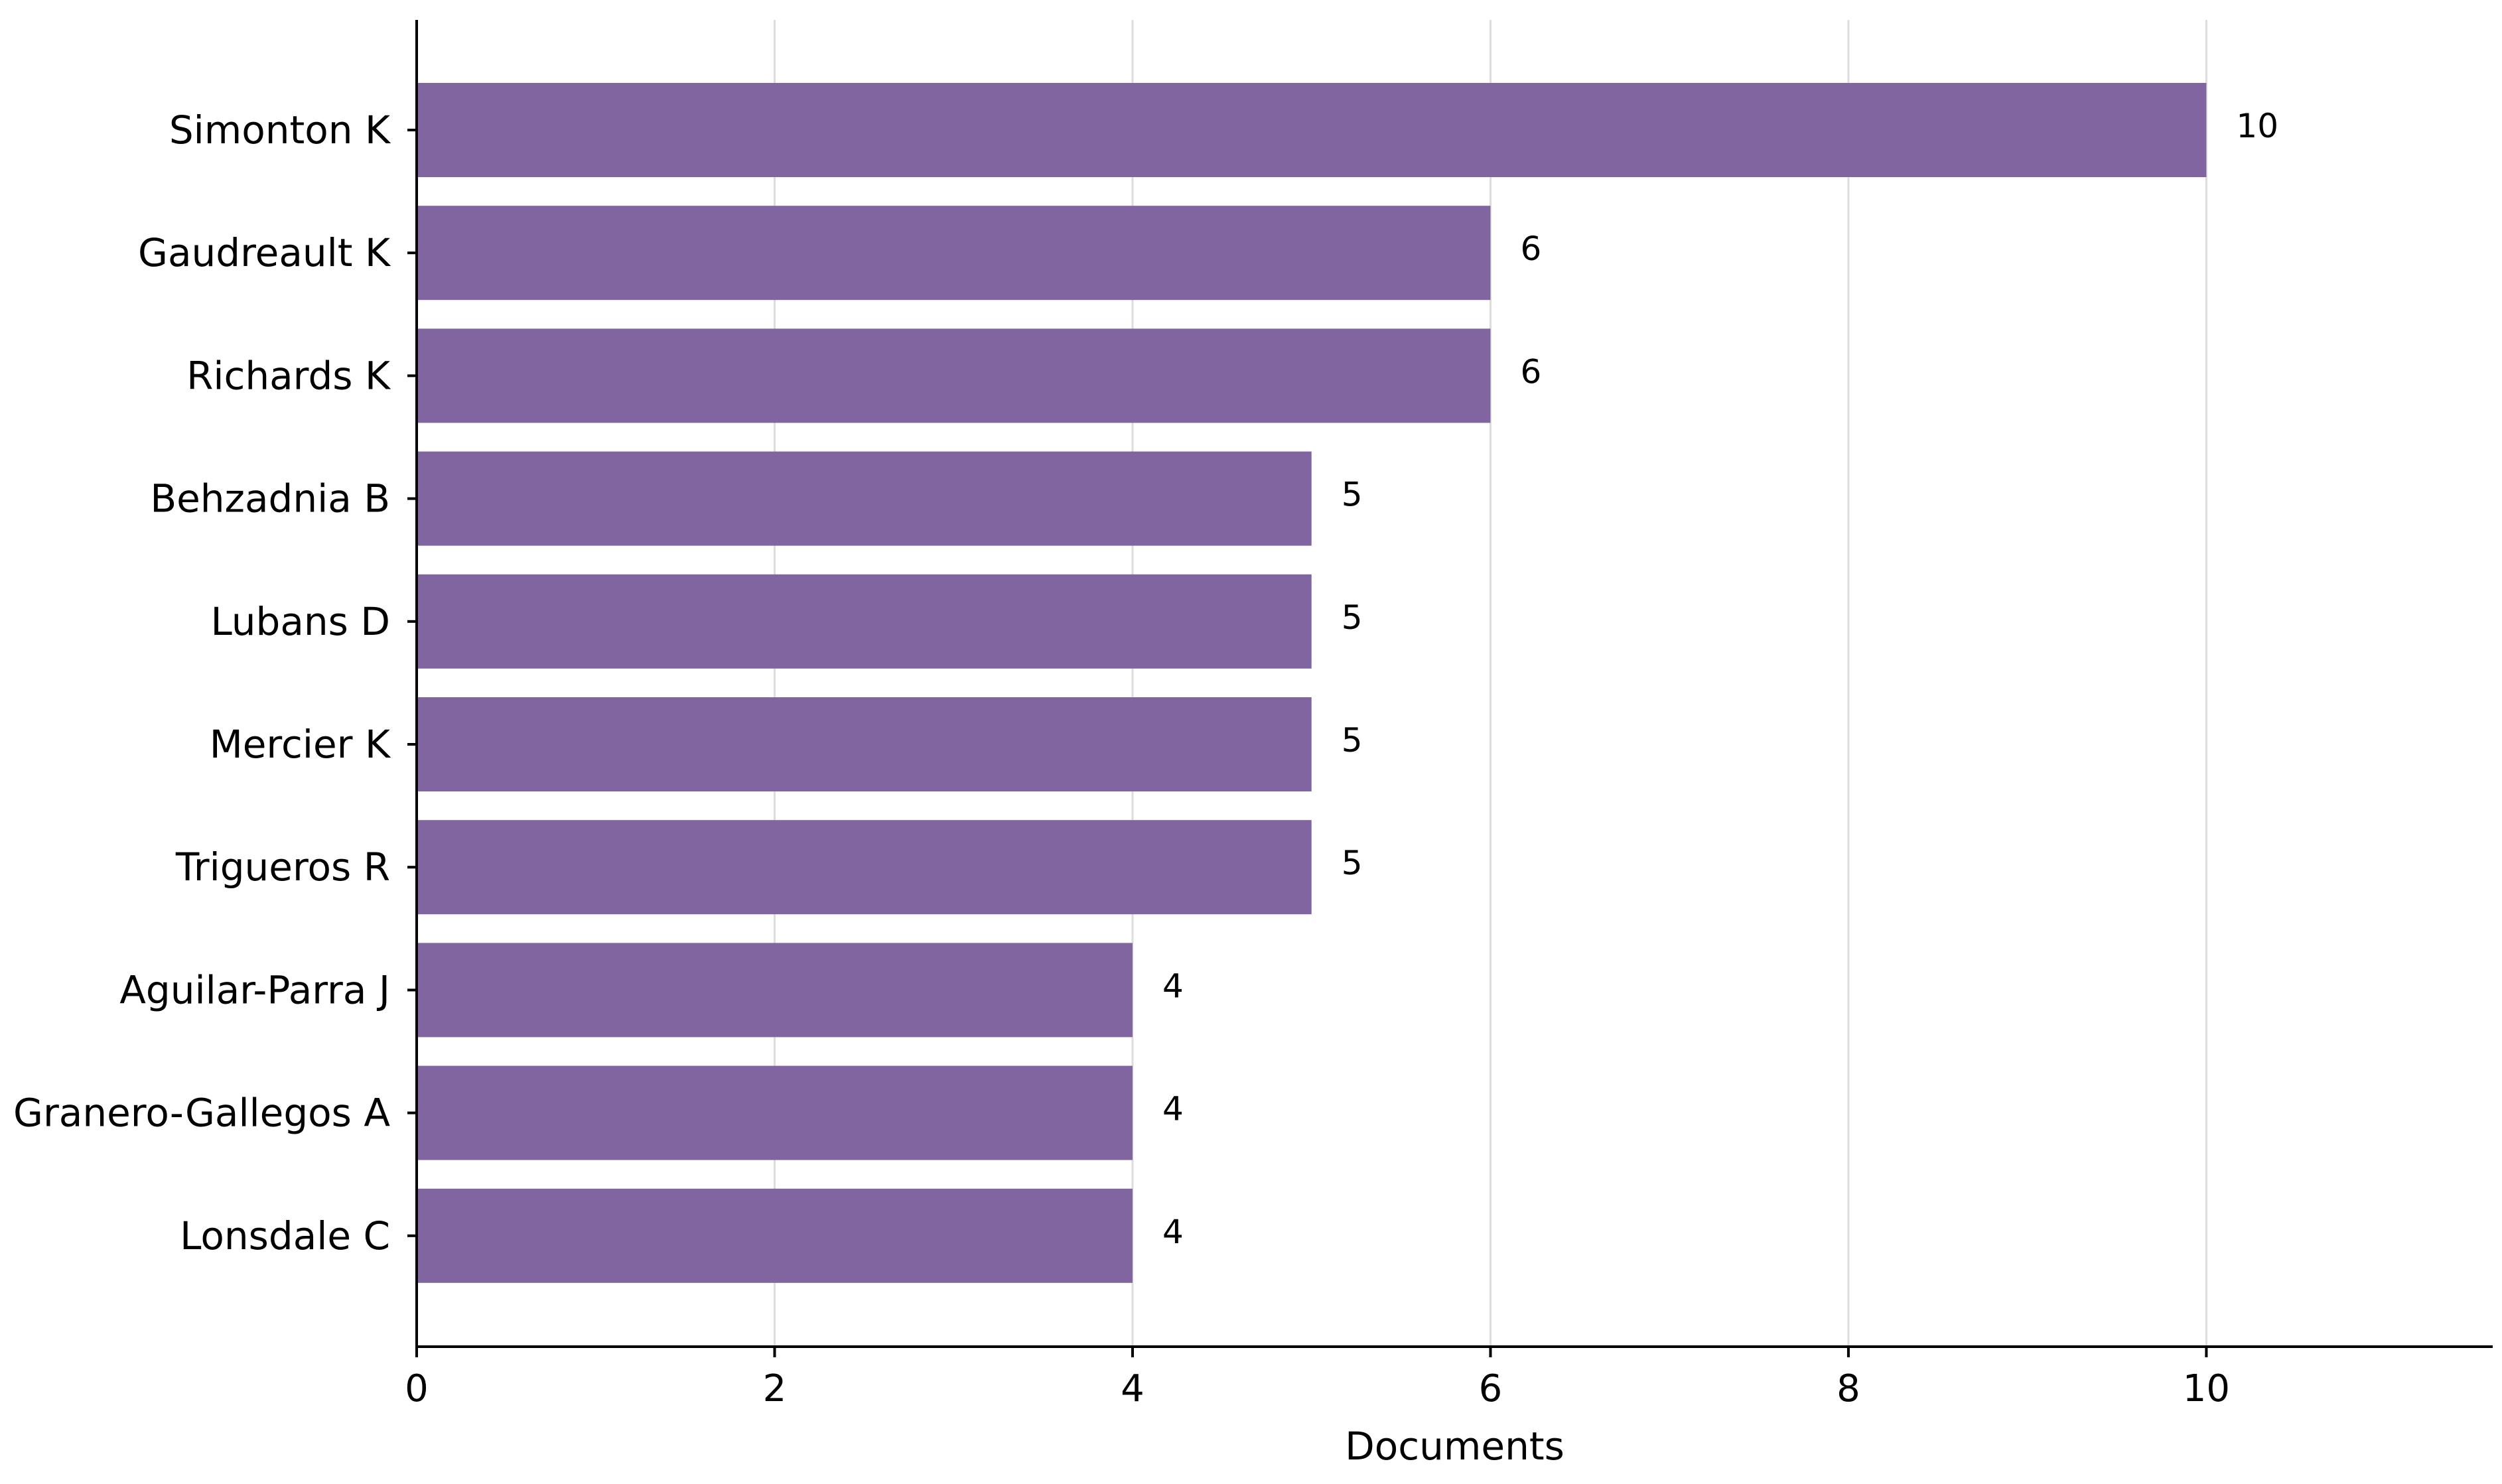 This screenshot has height=1484, width=2502. What do you see at coordinates (1848, 1388) in the screenshot?
I see `x-tick-label: 8` at bounding box center [1848, 1388].